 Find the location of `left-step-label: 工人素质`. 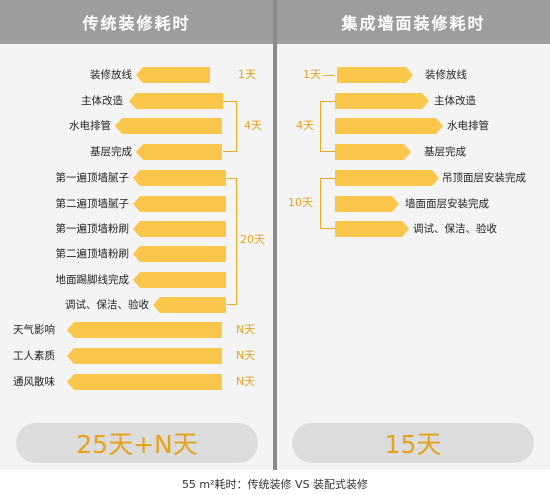

left-step-label: 工人素质 is located at coordinates (34, 356).